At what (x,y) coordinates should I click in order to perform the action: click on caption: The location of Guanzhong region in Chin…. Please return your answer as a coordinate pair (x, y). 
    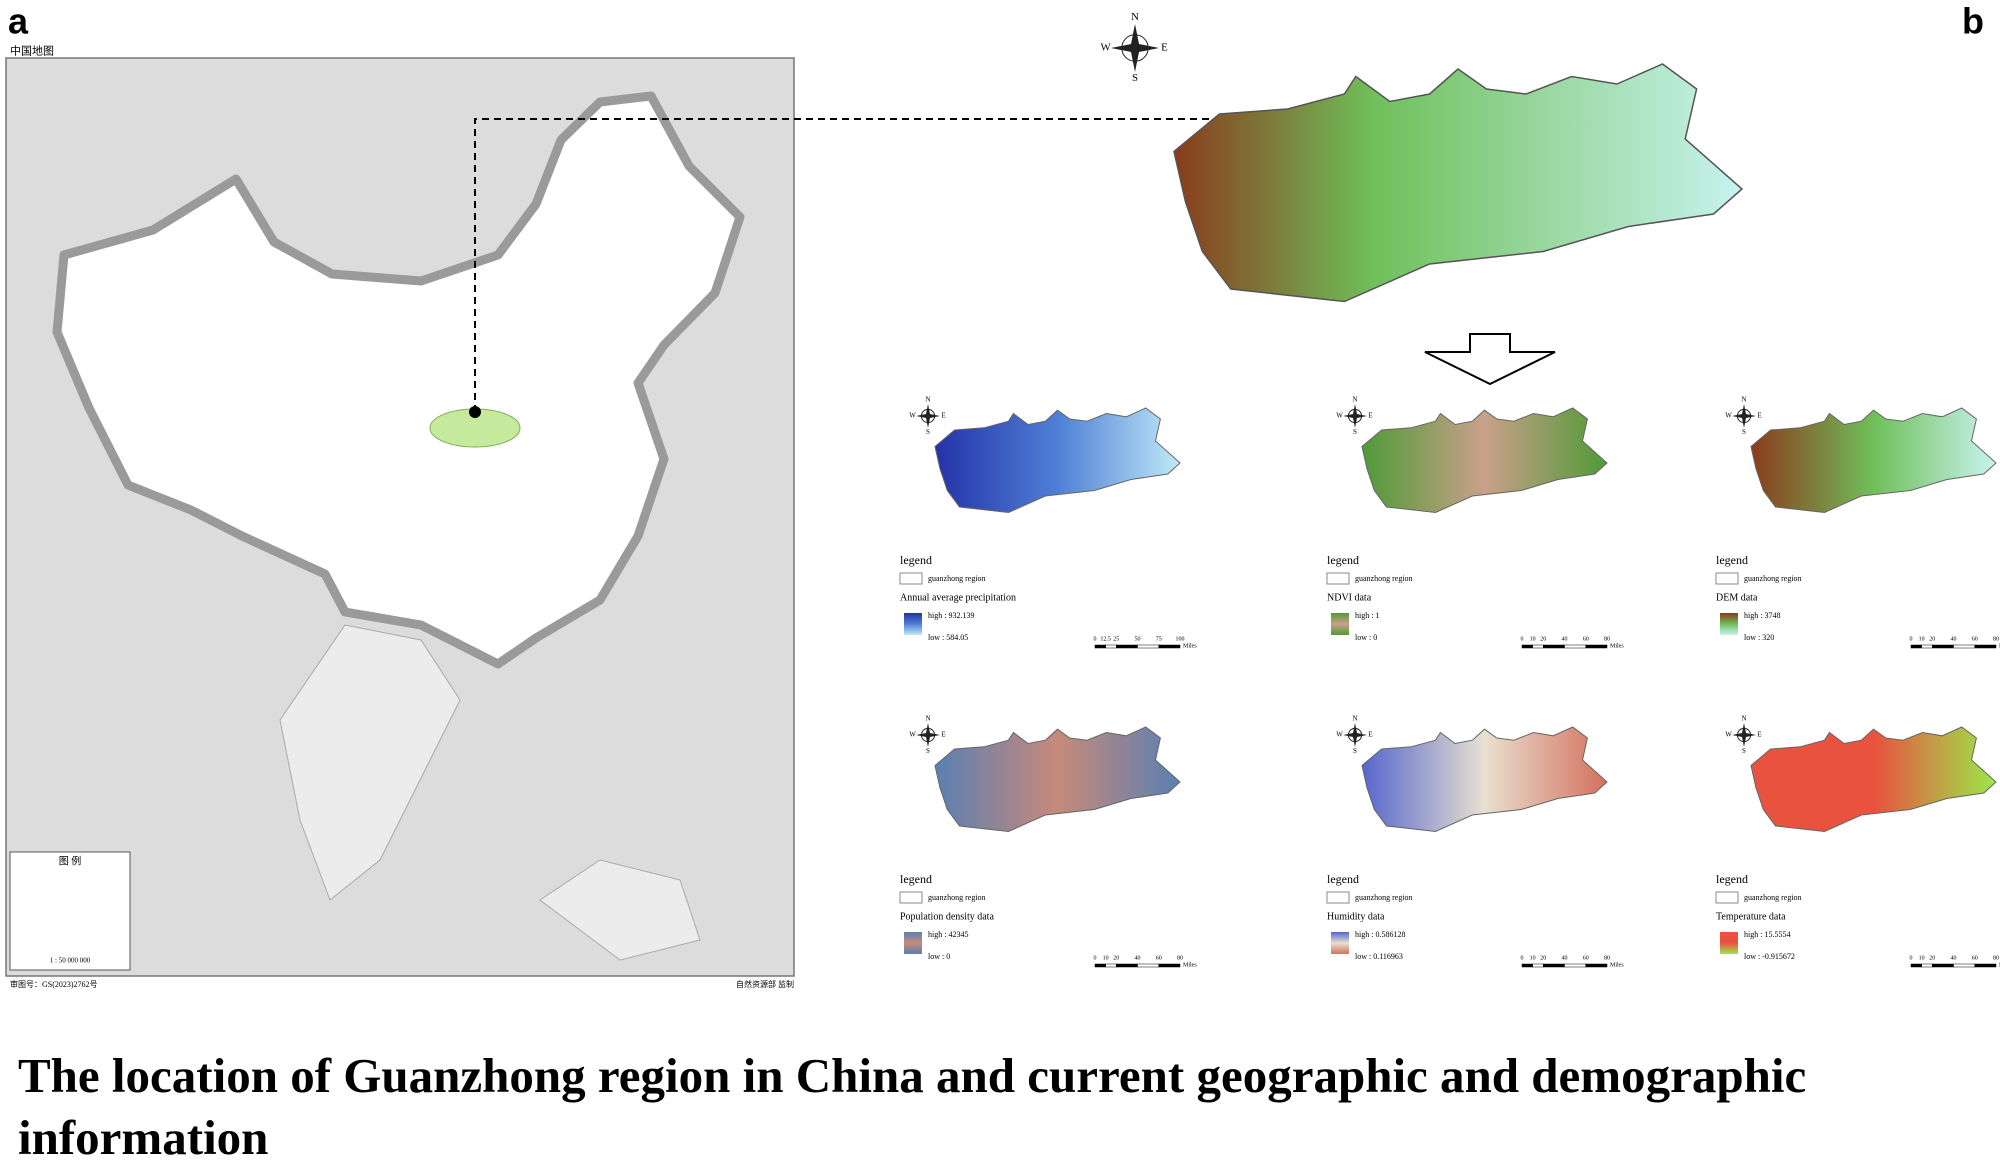
    Looking at the image, I should click on (912, 1106).